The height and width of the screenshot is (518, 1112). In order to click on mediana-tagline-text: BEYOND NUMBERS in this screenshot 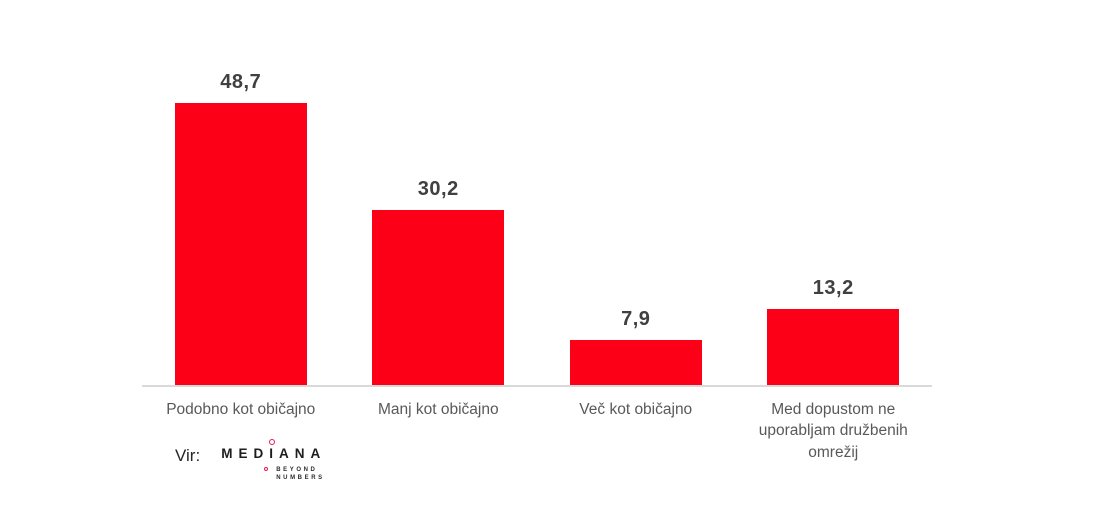, I will do `click(300, 474)`.